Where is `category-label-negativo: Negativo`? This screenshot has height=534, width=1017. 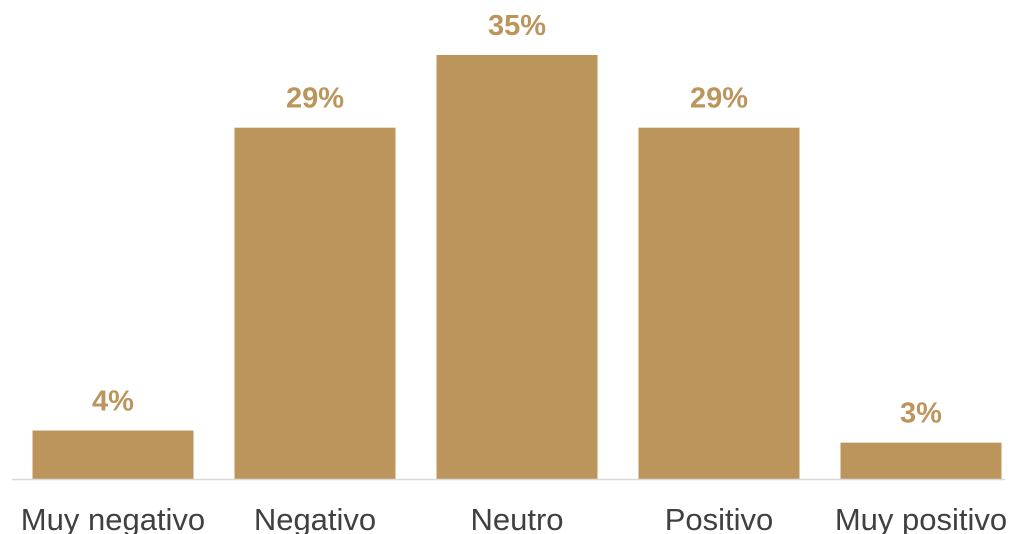 category-label-negativo: Negativo is located at coordinates (315, 518).